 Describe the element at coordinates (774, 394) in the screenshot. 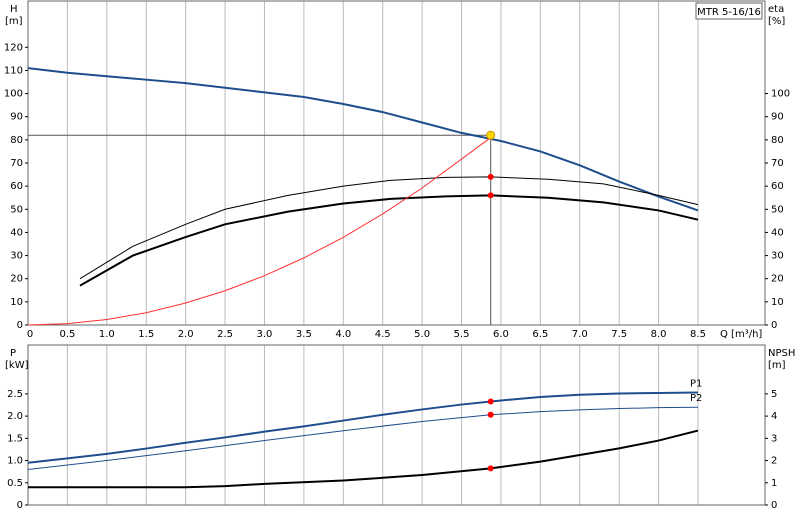

I see `y2-tick-label: 5` at that location.